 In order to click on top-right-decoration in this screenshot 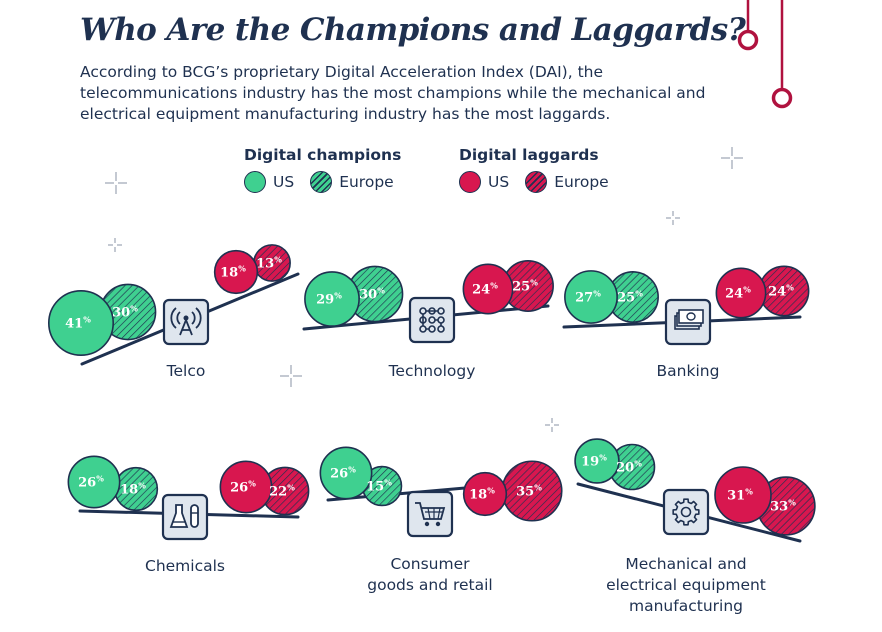, I will do `click(765, 54)`.